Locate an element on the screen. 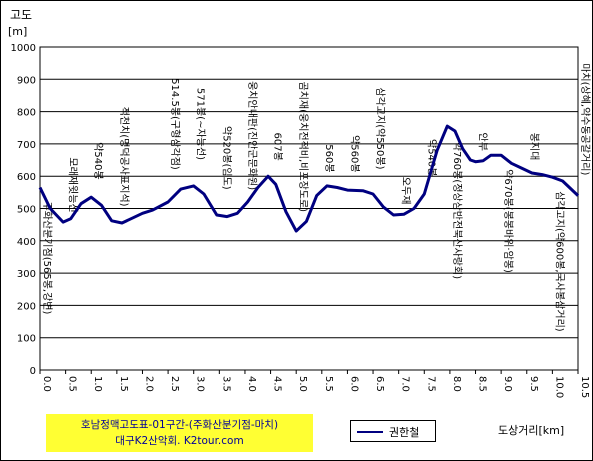  legend: 권한철 is located at coordinates (393, 431).